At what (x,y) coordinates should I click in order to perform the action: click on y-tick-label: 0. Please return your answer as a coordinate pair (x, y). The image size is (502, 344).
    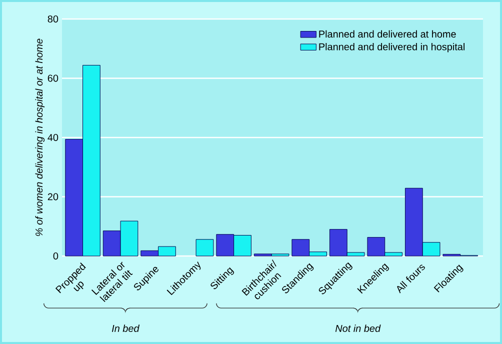
    Looking at the image, I should click on (55, 256).